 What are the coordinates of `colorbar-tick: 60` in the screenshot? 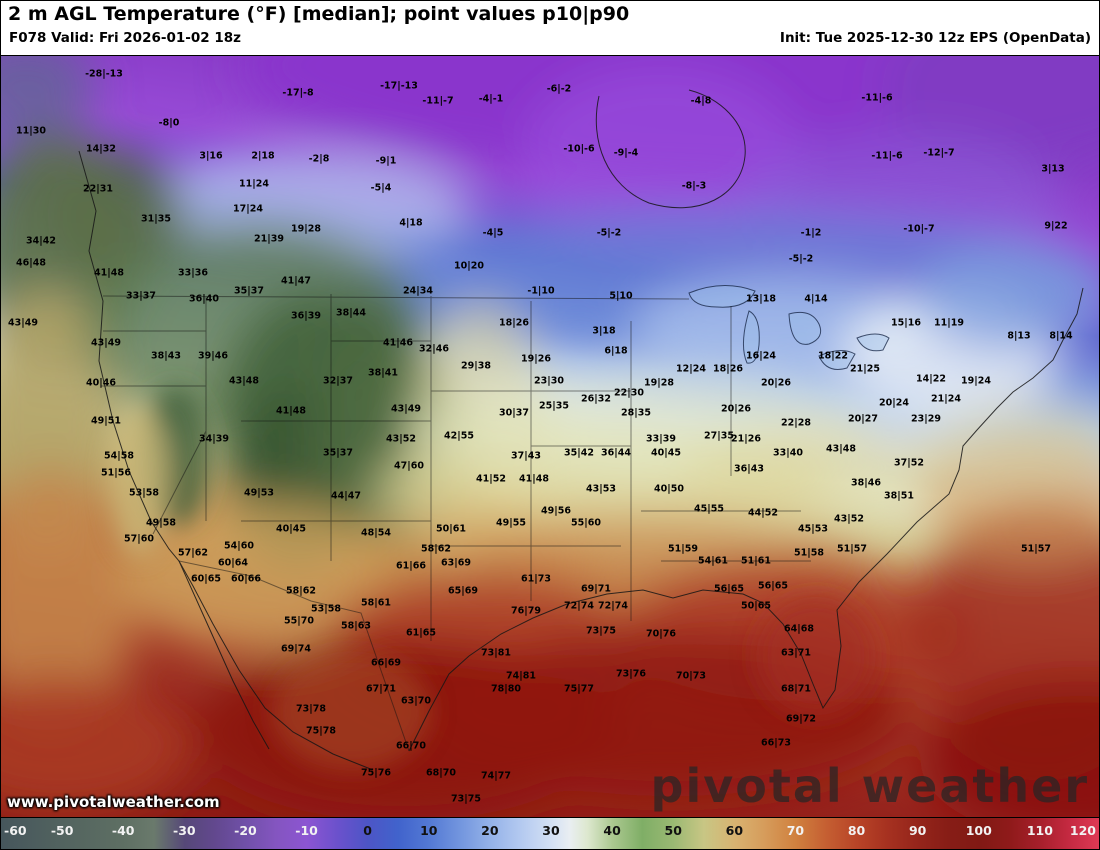 It's located at (734, 830).